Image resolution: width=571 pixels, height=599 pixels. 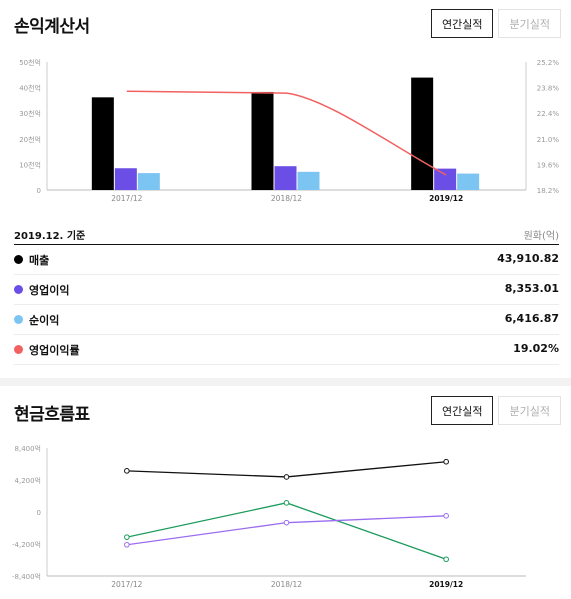 What do you see at coordinates (30, 113) in the screenshot?
I see `y-tick-label: 30천억` at bounding box center [30, 113].